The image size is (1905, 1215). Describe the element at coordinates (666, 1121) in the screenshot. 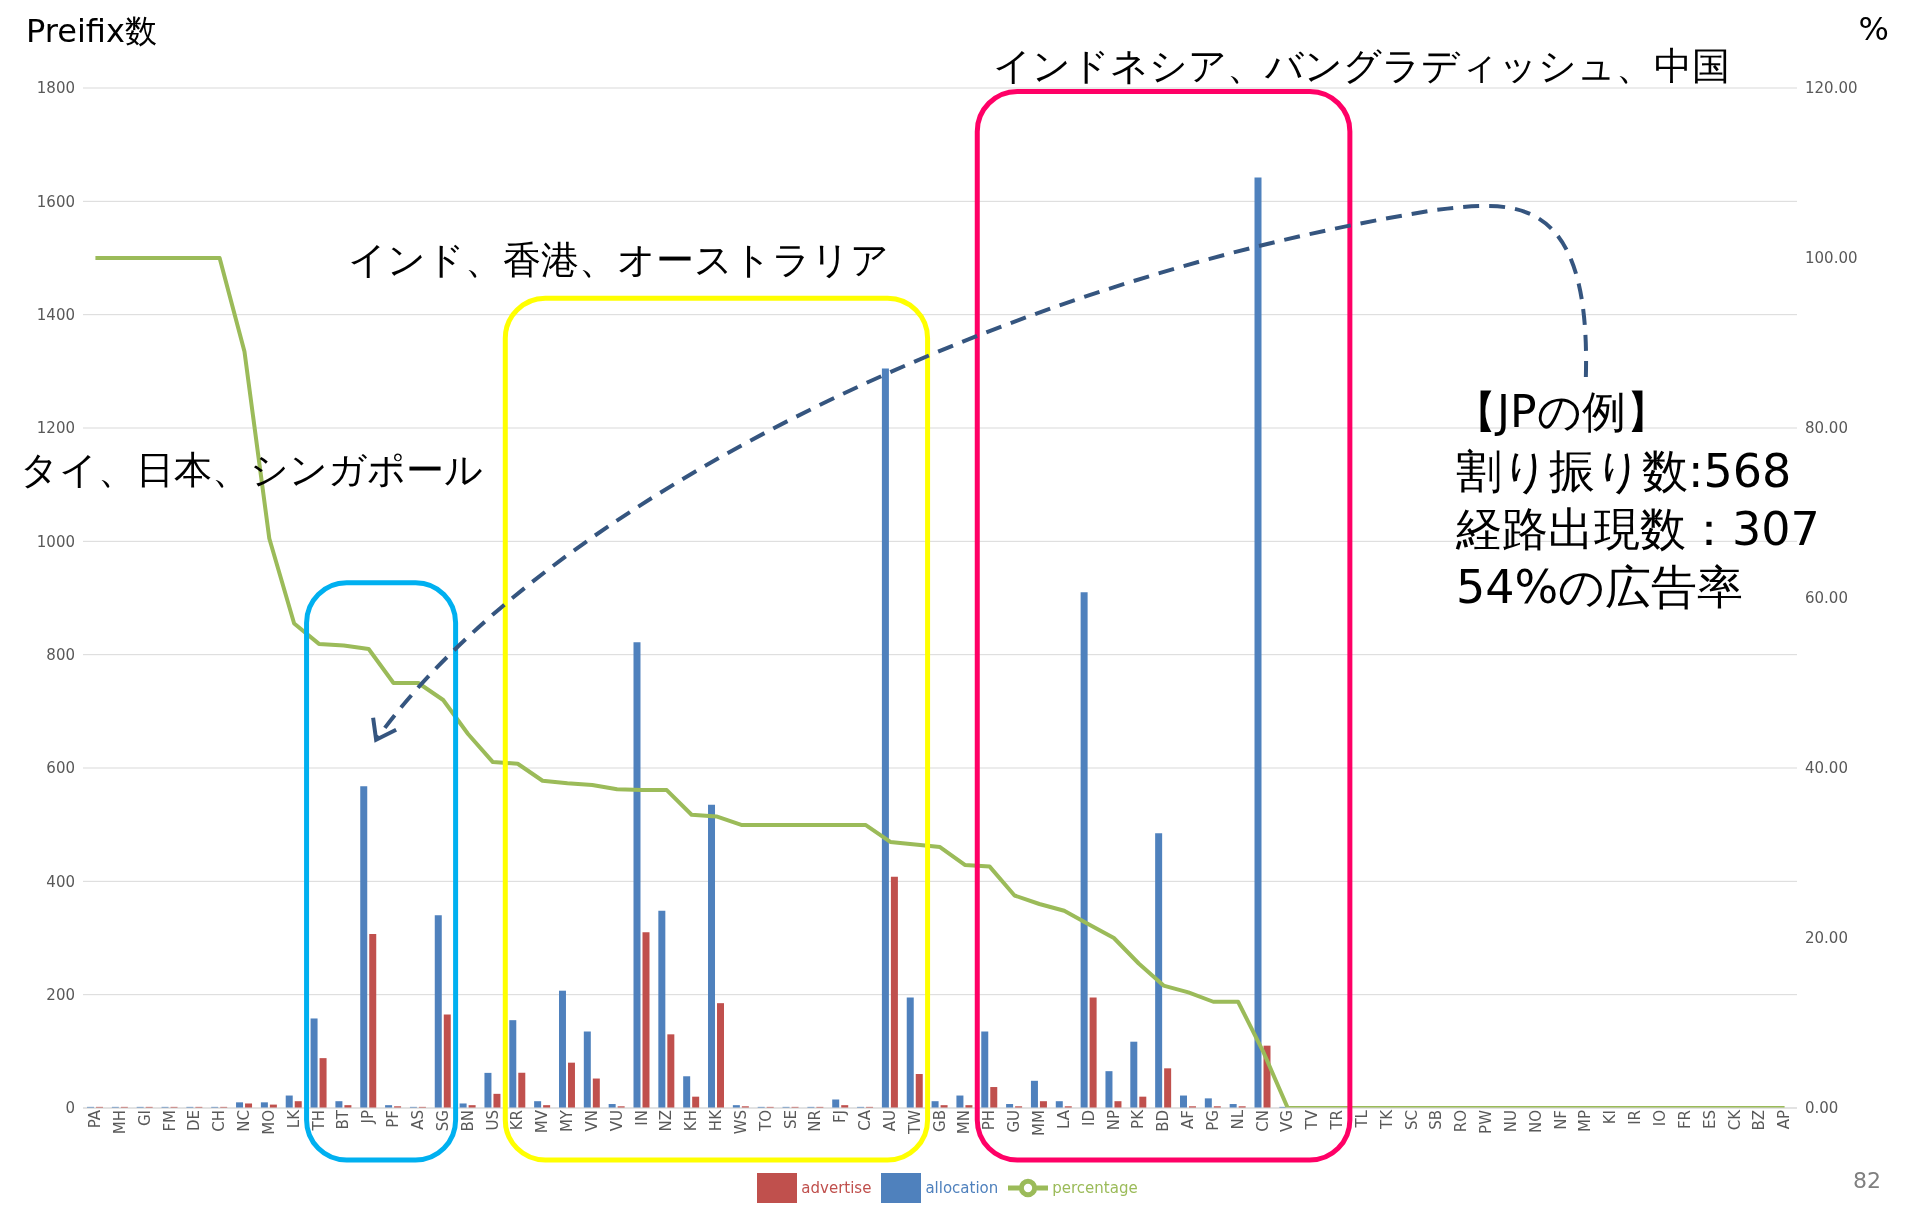

I see `x-tick-label: NZ` at that location.